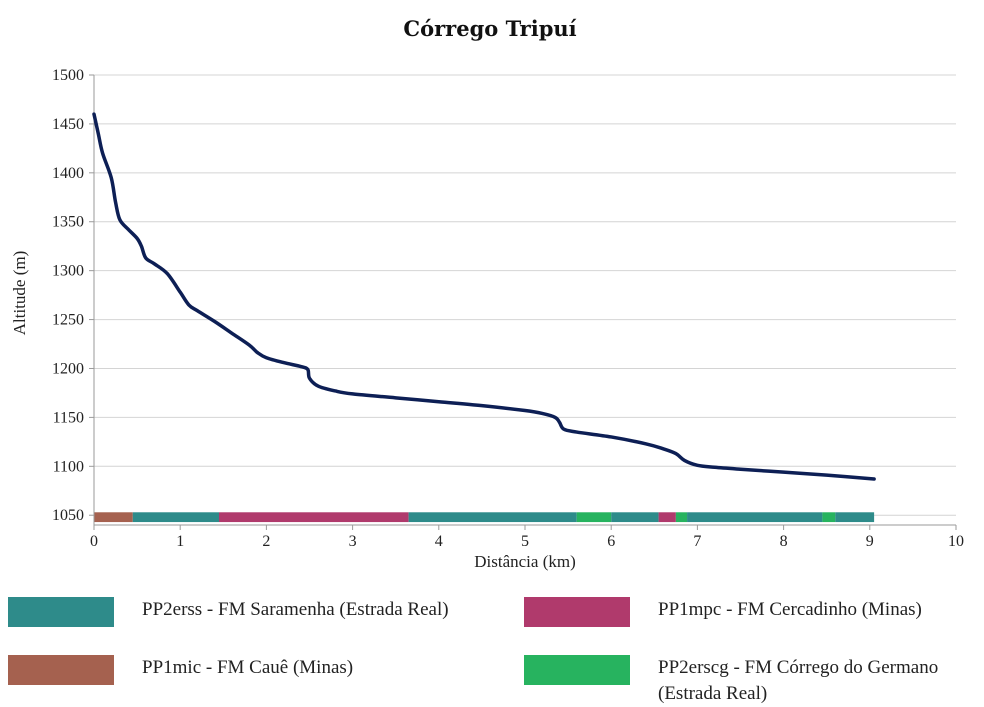  I want to click on x-tick-label-6: 6, so click(611, 541).